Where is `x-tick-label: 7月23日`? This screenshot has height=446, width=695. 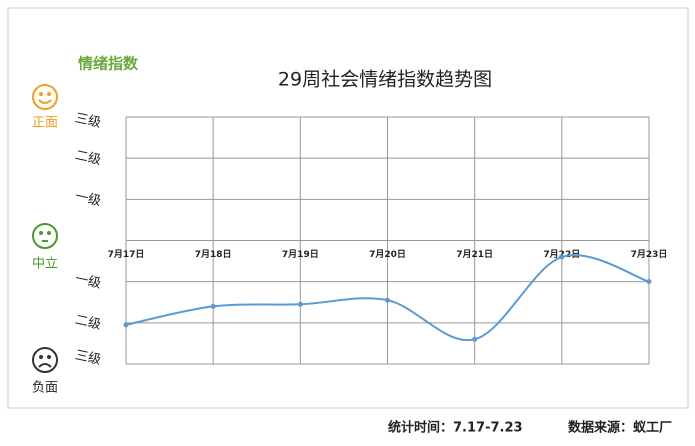 x-tick-label: 7月23日 is located at coordinates (649, 254).